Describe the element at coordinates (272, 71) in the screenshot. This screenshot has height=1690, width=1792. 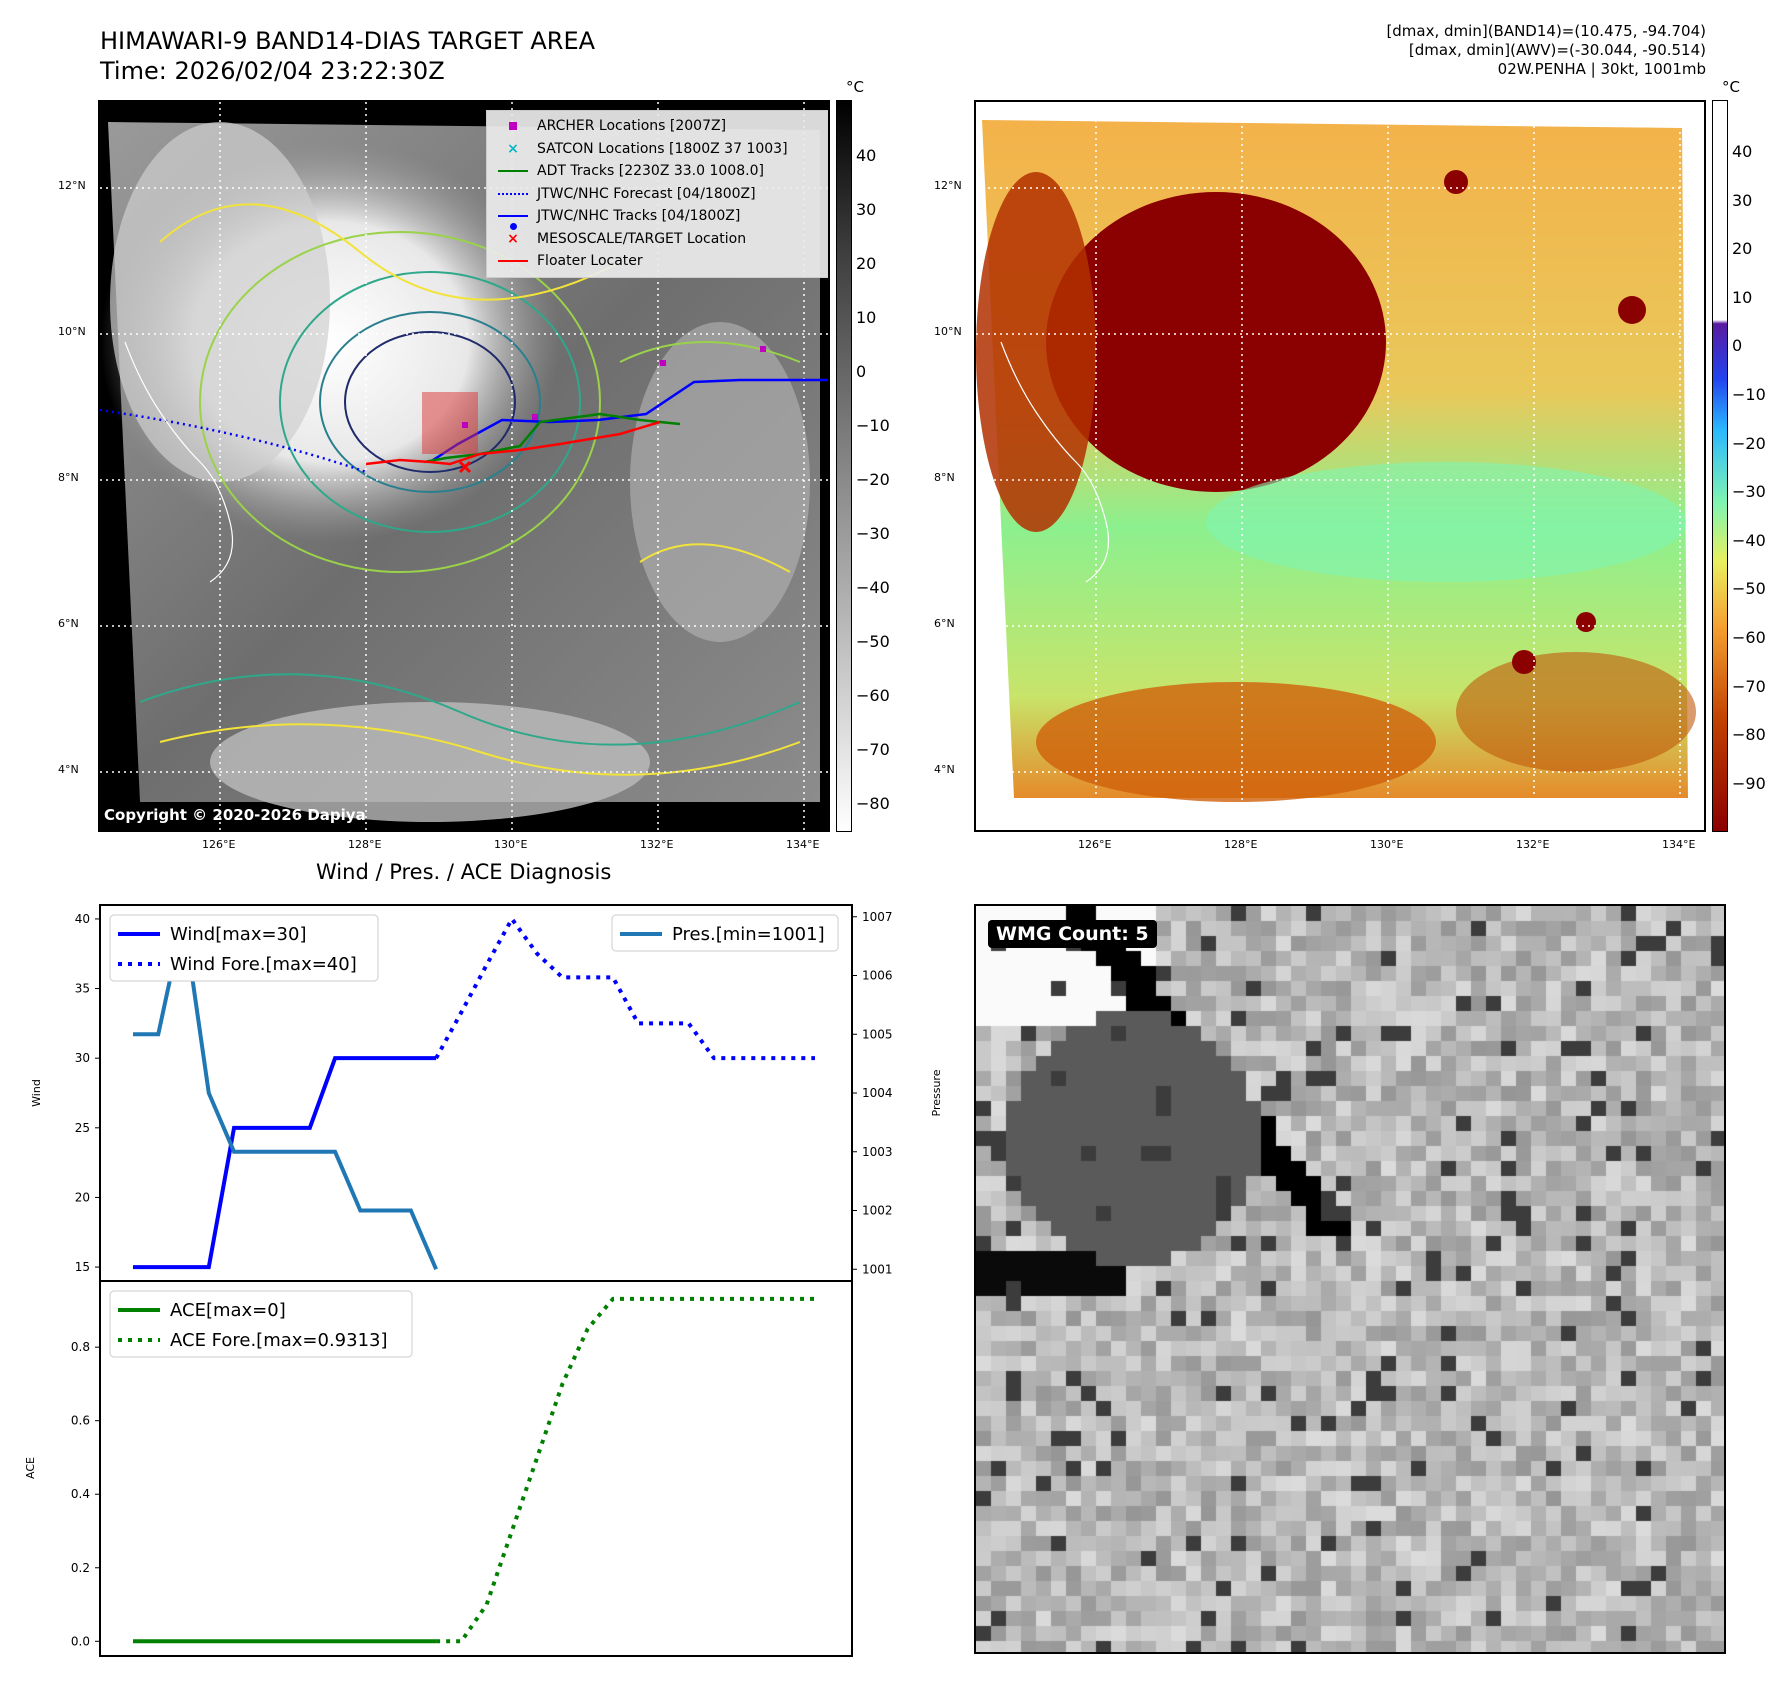
I see `title-line-2: Time: 2026/02/04 23:22:30Z` at that location.